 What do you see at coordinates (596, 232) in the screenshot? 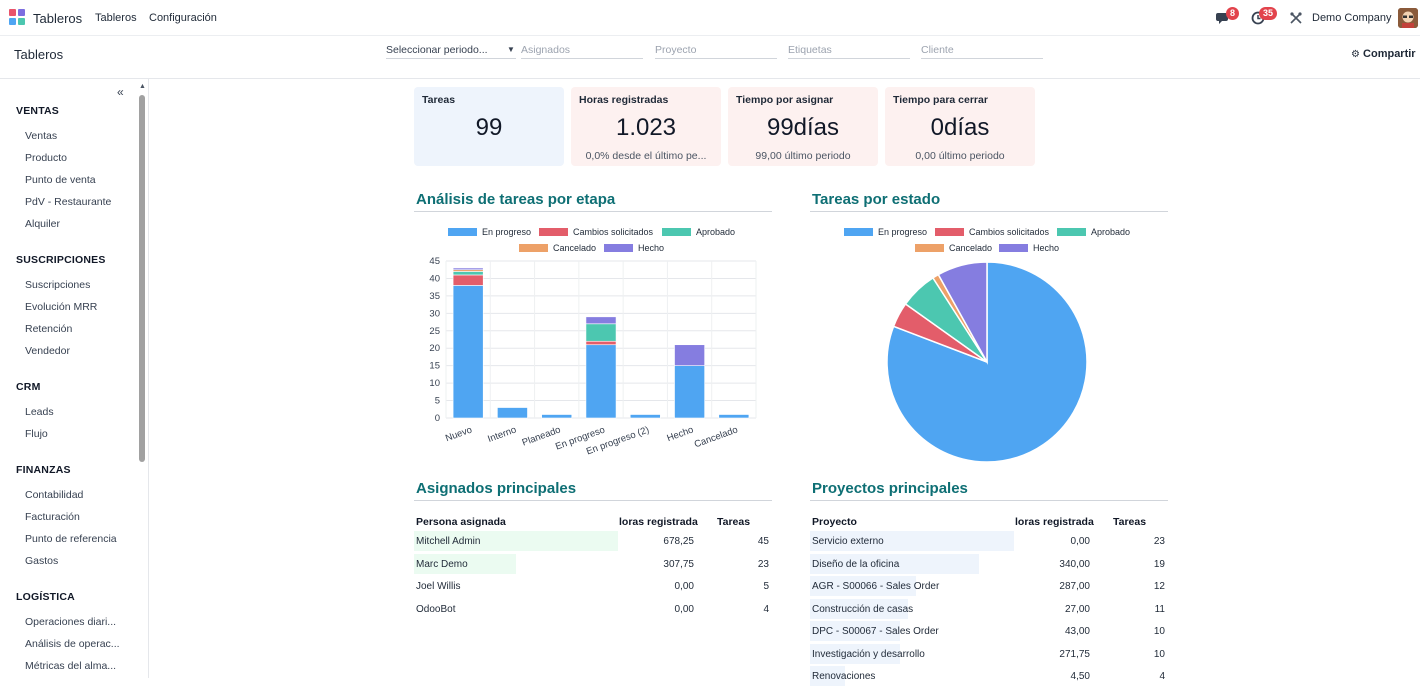
I see `legend-cambios-solicitados: Cambios solicitados` at bounding box center [596, 232].